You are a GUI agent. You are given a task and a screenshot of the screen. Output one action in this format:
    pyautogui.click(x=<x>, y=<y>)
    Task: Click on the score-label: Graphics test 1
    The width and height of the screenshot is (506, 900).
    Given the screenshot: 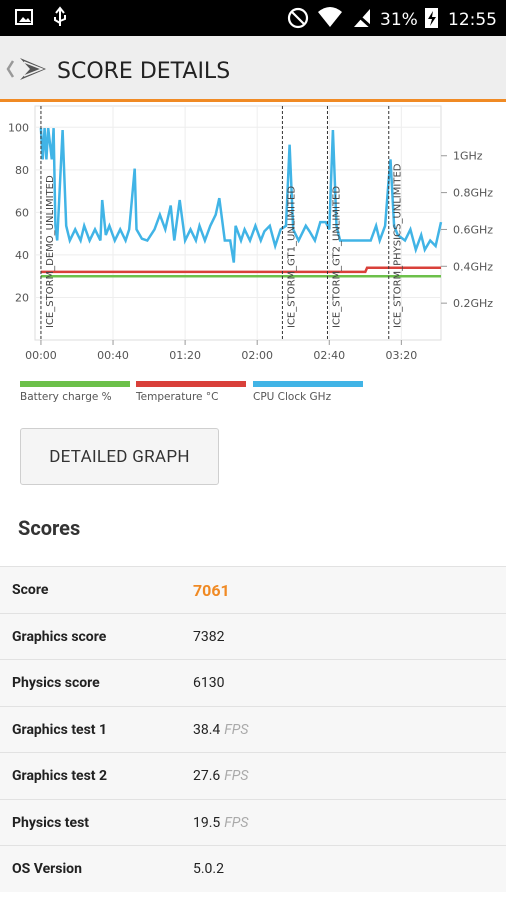 What is the action you would take?
    pyautogui.click(x=60, y=729)
    